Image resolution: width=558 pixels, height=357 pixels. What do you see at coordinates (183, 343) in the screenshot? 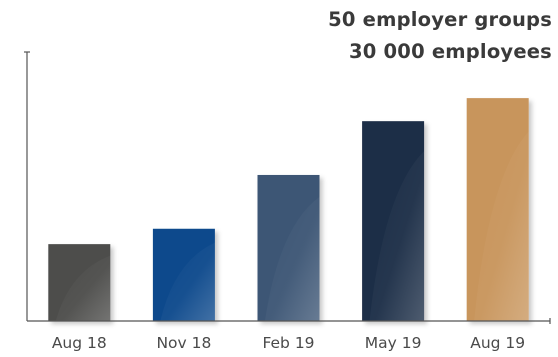
I see `x-tick-label: Nov 18` at bounding box center [183, 343].